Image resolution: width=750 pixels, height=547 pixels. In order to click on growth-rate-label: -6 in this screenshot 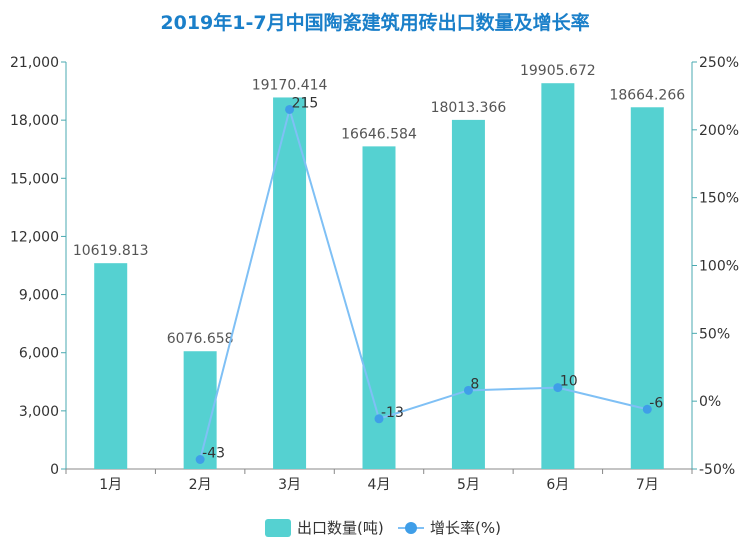, I will do `click(656, 403)`.